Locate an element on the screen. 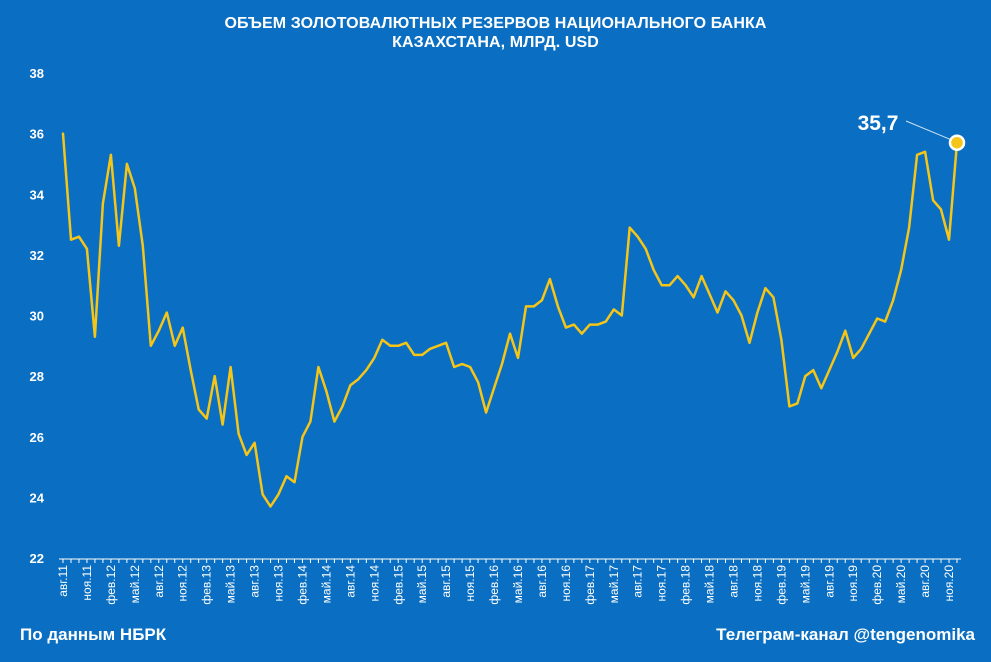 This screenshot has width=991, height=662. y-tick-label: 36 is located at coordinates (37, 134).